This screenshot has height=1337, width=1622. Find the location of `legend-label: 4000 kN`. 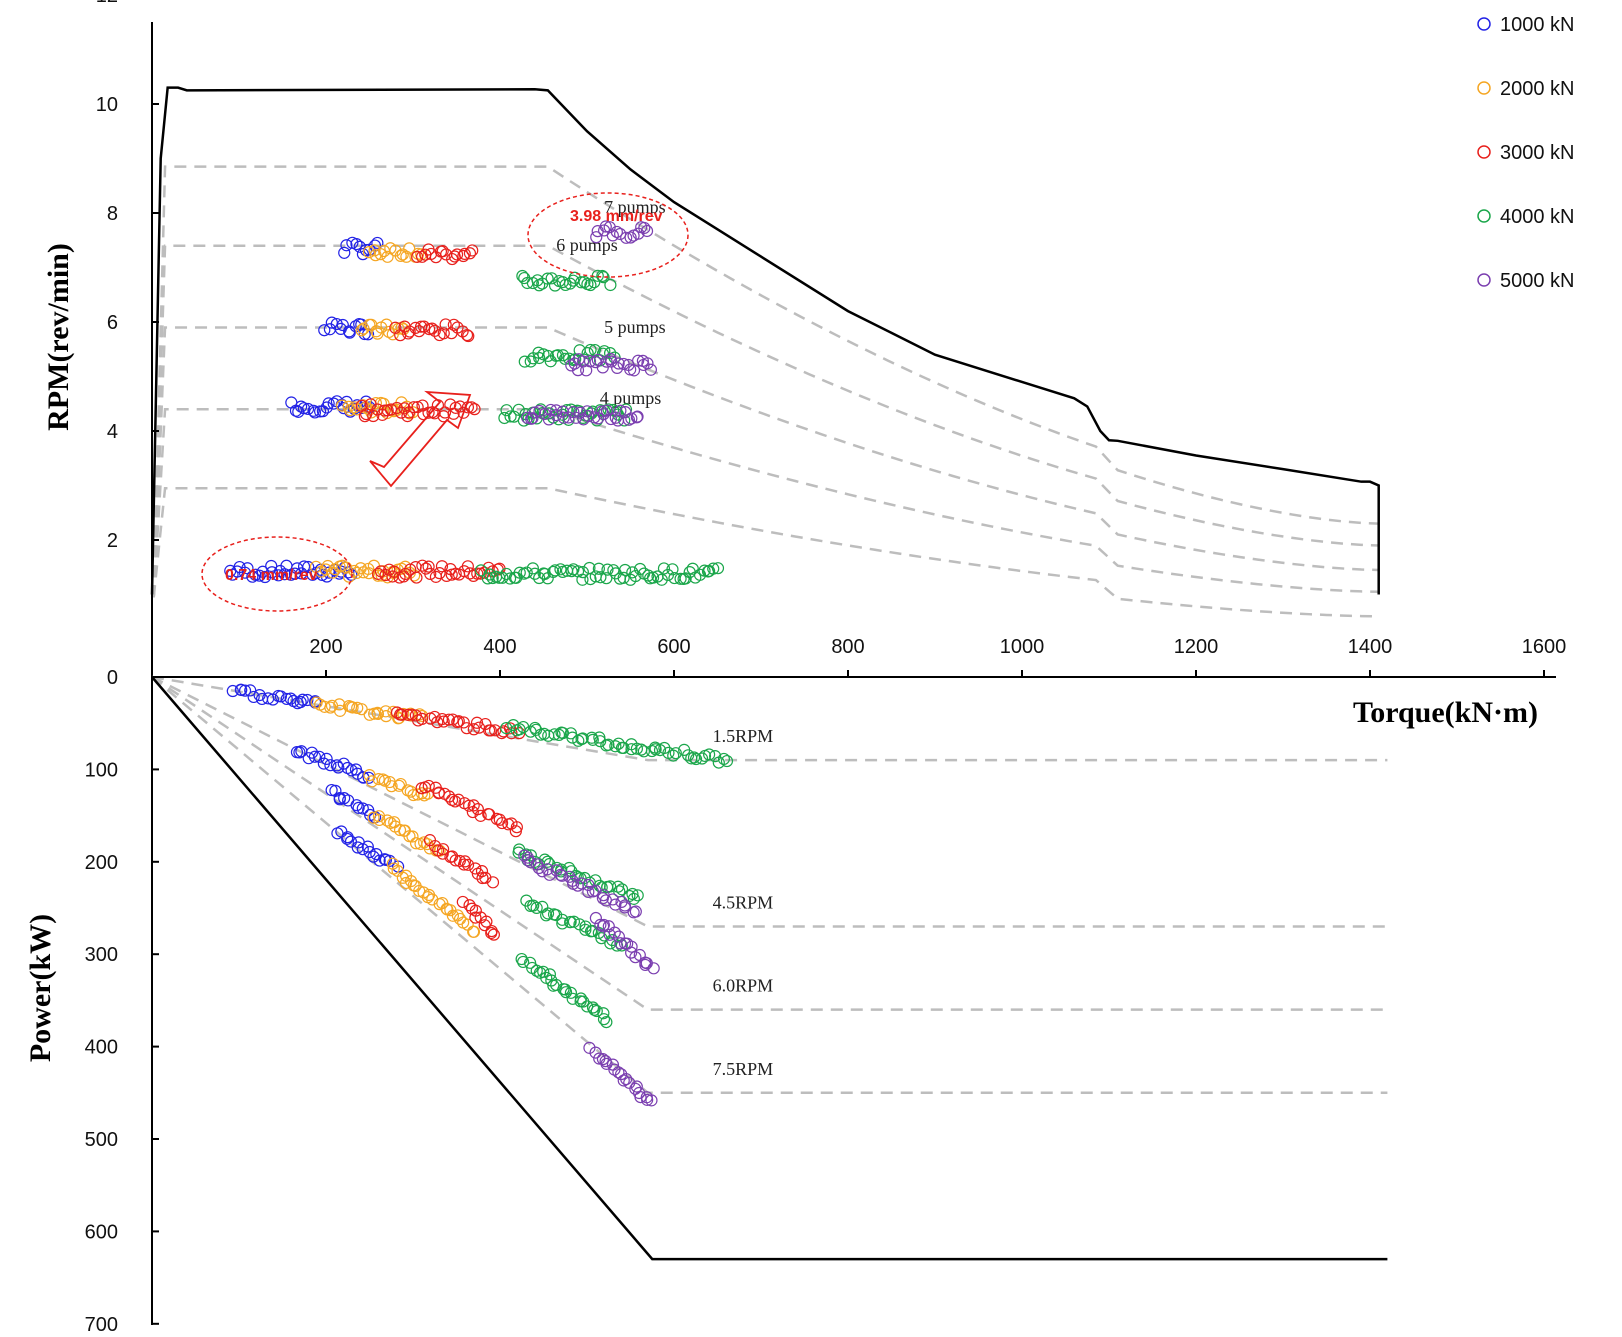

legend-label: 4000 kN is located at coordinates (1537, 217).